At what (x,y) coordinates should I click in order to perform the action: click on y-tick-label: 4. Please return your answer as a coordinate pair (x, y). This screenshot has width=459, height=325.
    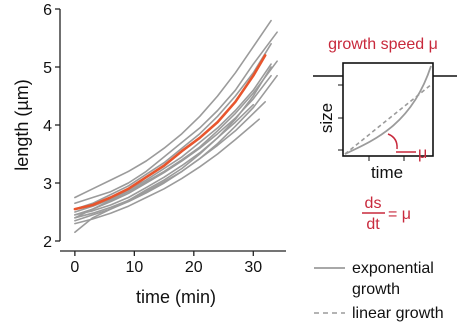
    Looking at the image, I should click on (47, 126).